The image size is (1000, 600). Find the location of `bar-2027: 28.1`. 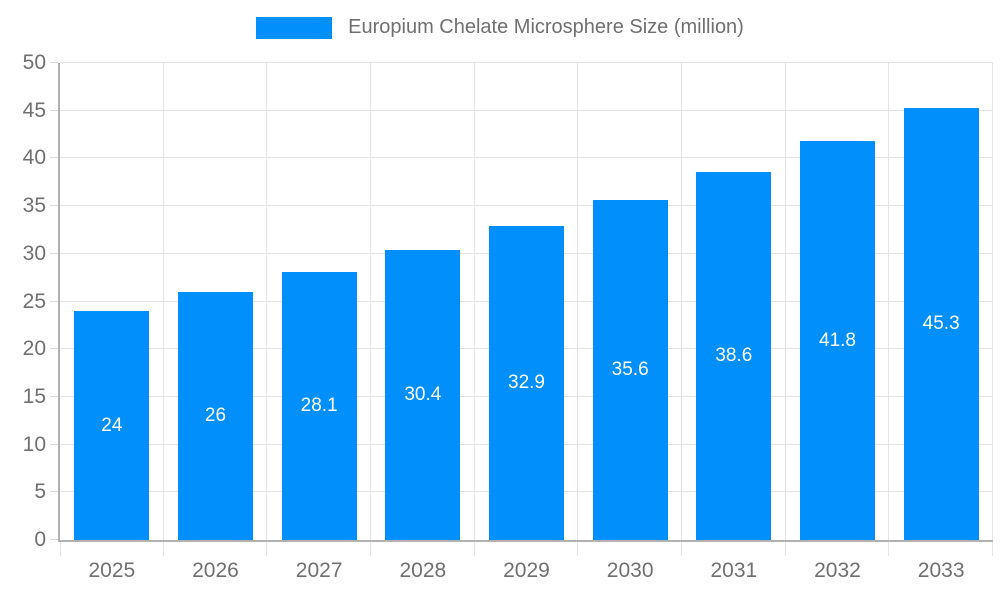

bar-2027: 28.1 is located at coordinates (319, 405).